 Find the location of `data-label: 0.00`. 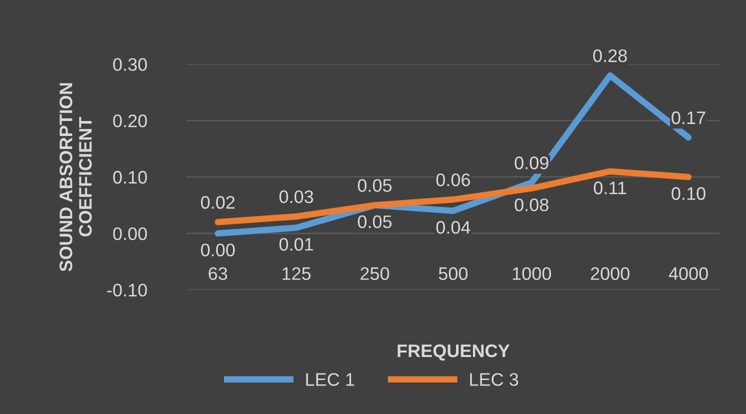

data-label: 0.00 is located at coordinates (218, 250).